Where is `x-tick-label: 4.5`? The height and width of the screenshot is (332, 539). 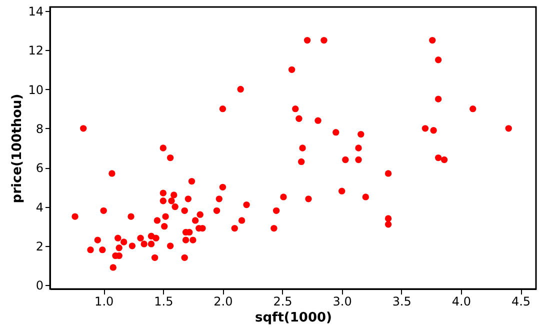
x-tick-label: 4.5 is located at coordinates (521, 301).